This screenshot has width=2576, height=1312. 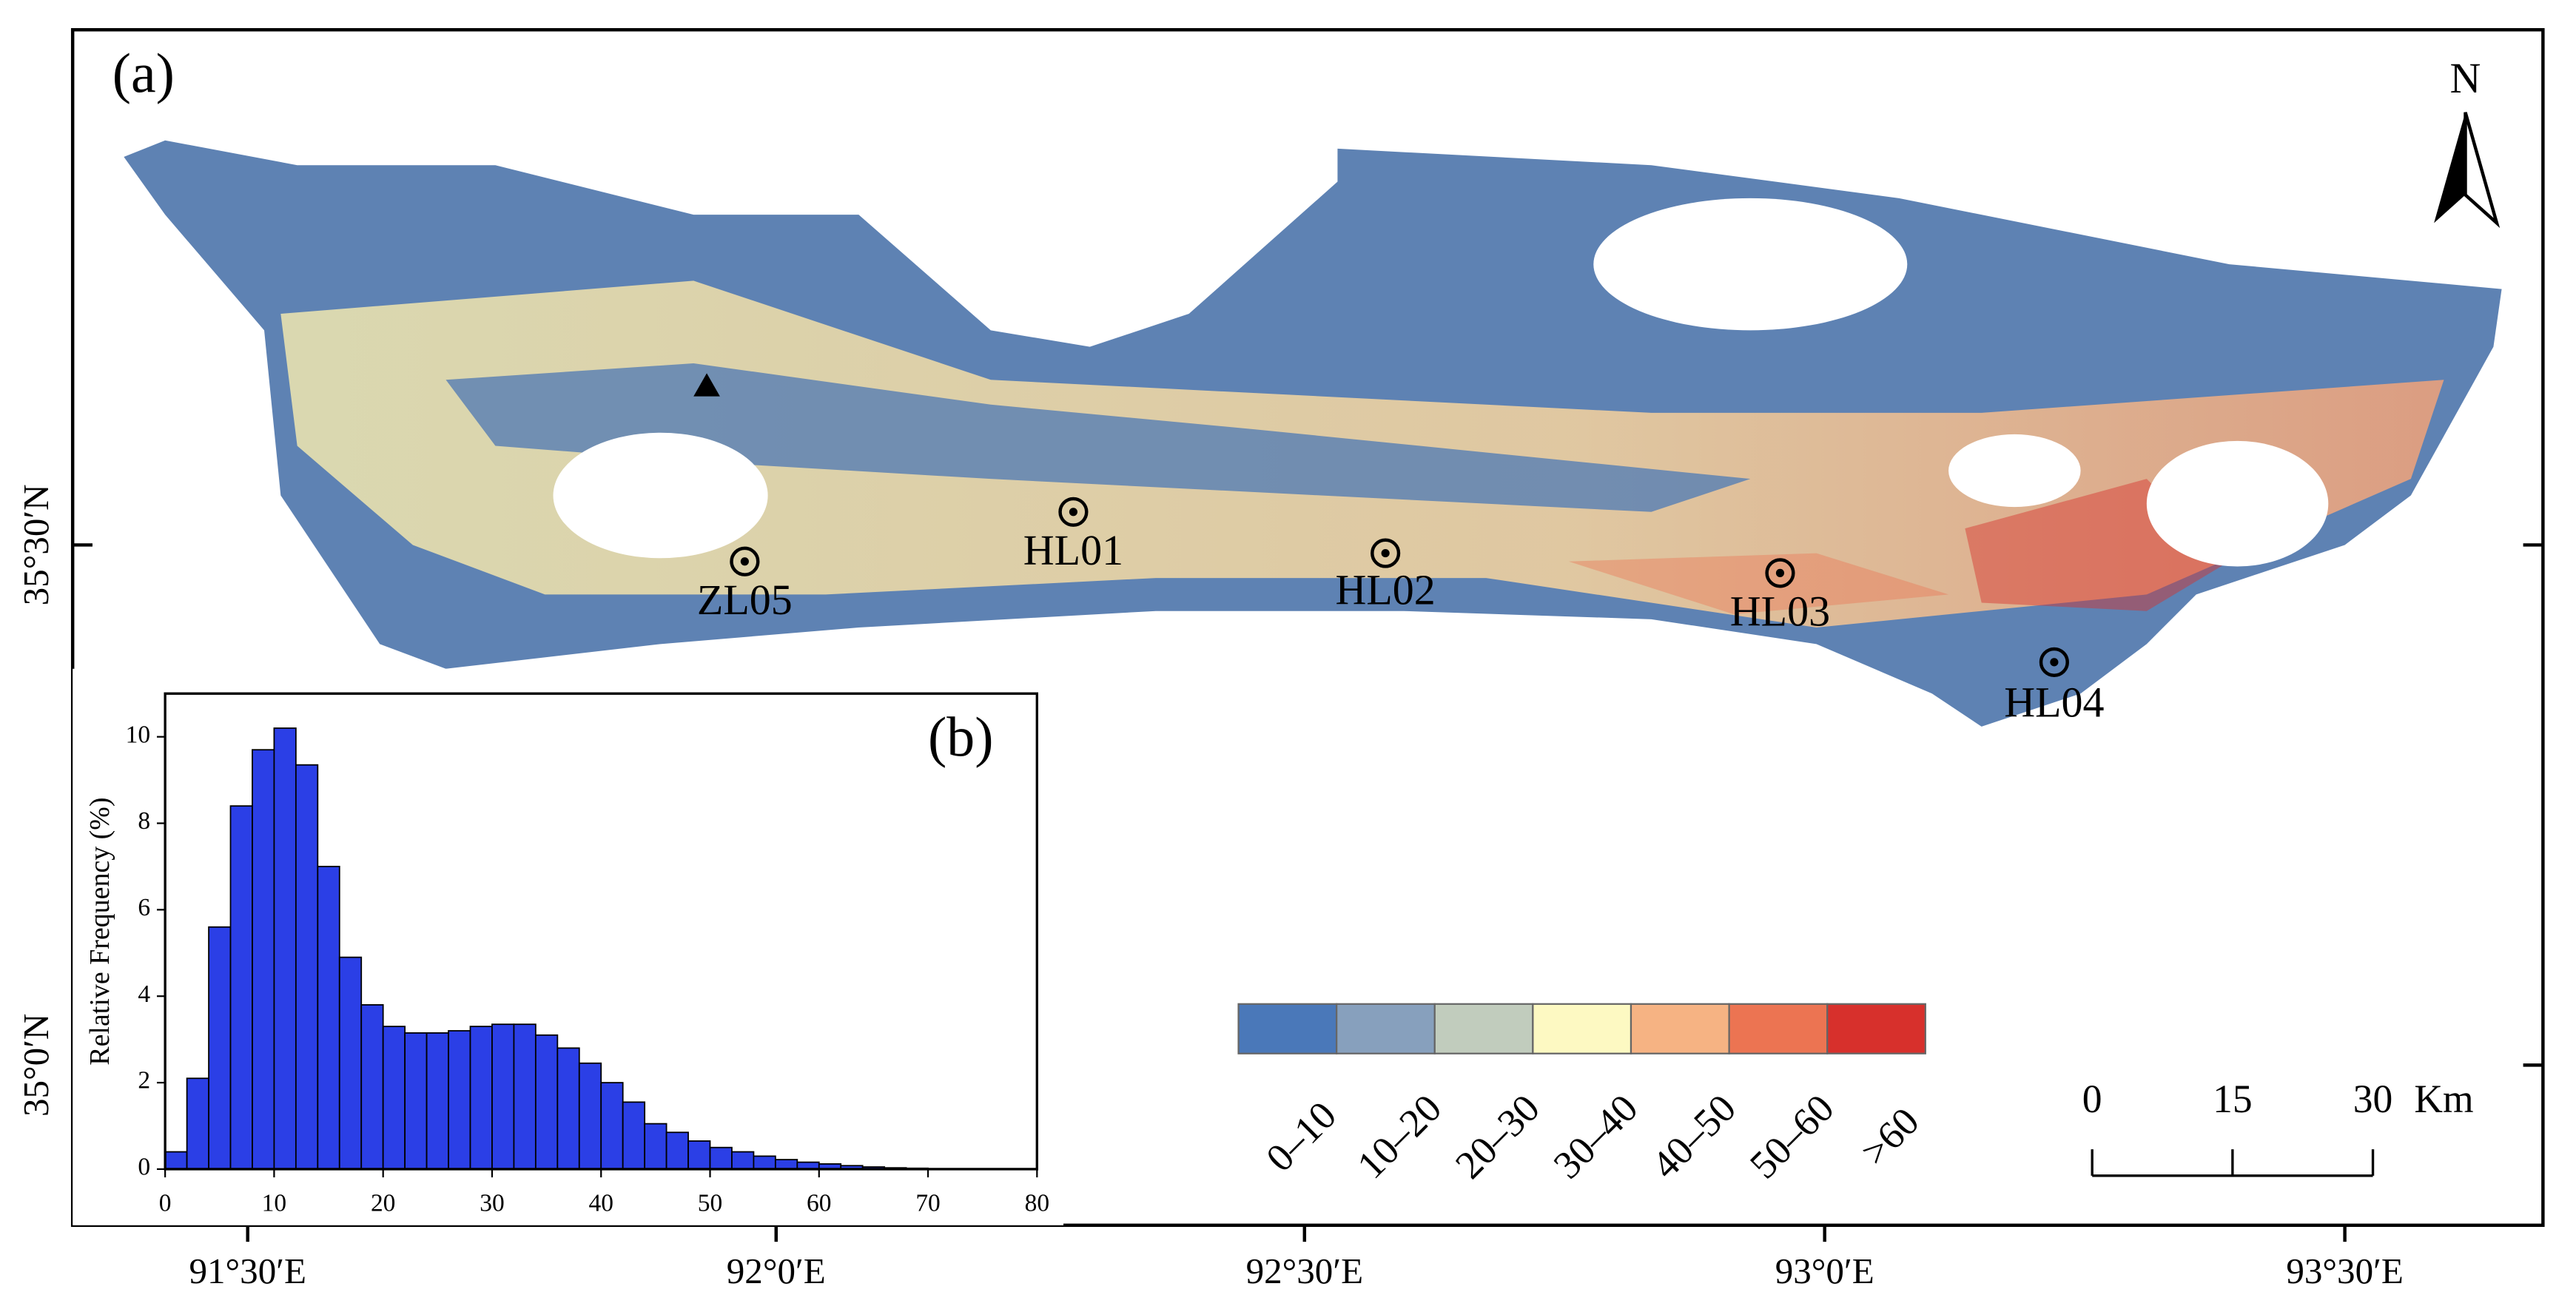 What do you see at coordinates (1305, 1271) in the screenshot?
I see `lon-tick-label: 92°30′E` at bounding box center [1305, 1271].